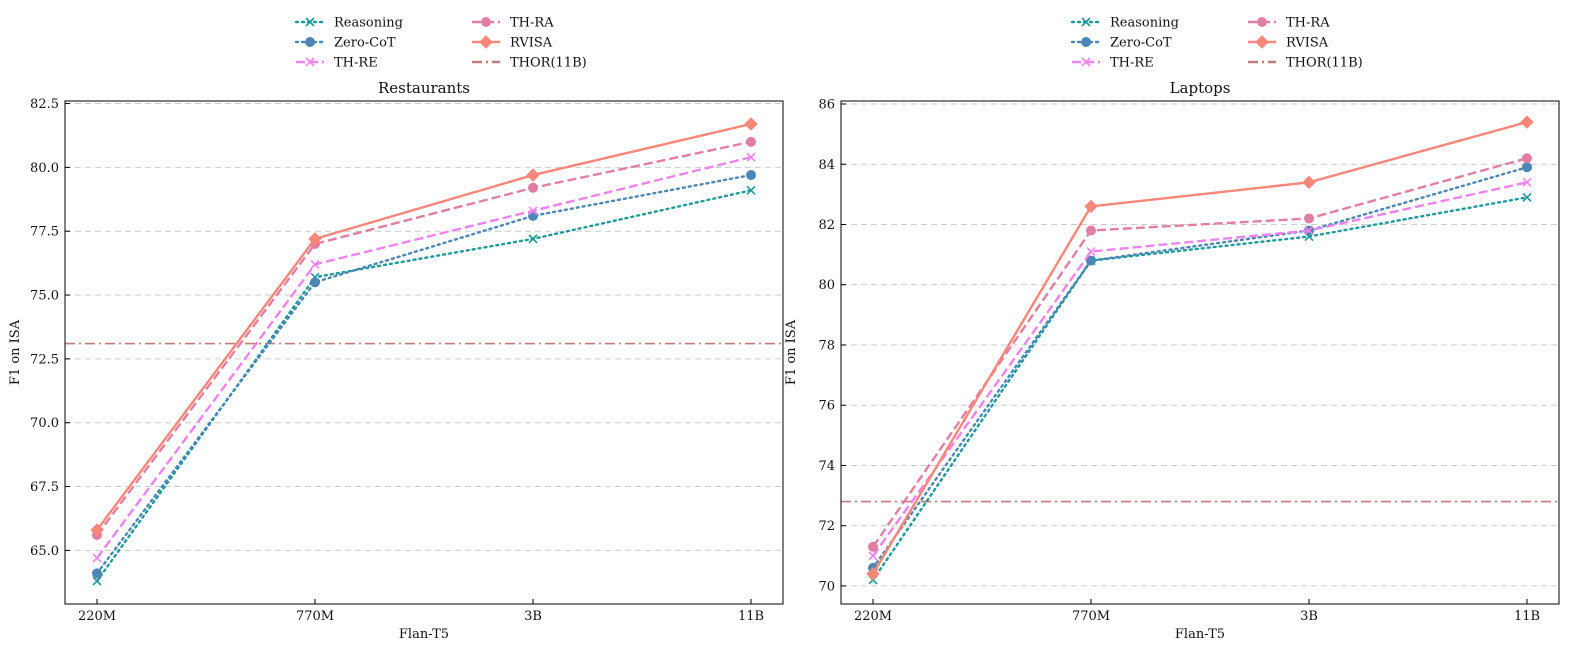 The image size is (1589, 660). What do you see at coordinates (826, 105) in the screenshot?
I see `y-tick-label: 86` at bounding box center [826, 105].